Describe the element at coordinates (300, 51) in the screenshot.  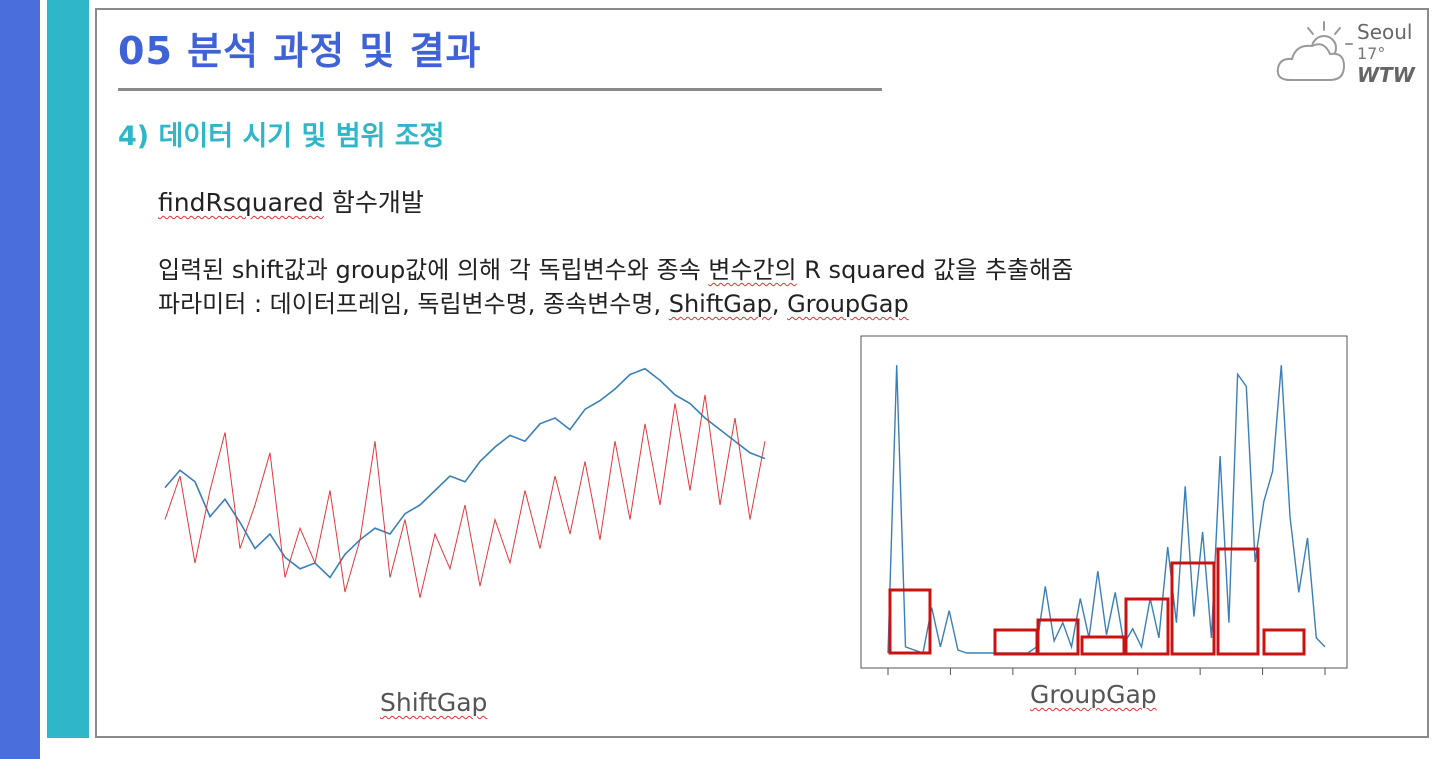
I see `slide-title: 05 분석 과정 및 결과` at that location.